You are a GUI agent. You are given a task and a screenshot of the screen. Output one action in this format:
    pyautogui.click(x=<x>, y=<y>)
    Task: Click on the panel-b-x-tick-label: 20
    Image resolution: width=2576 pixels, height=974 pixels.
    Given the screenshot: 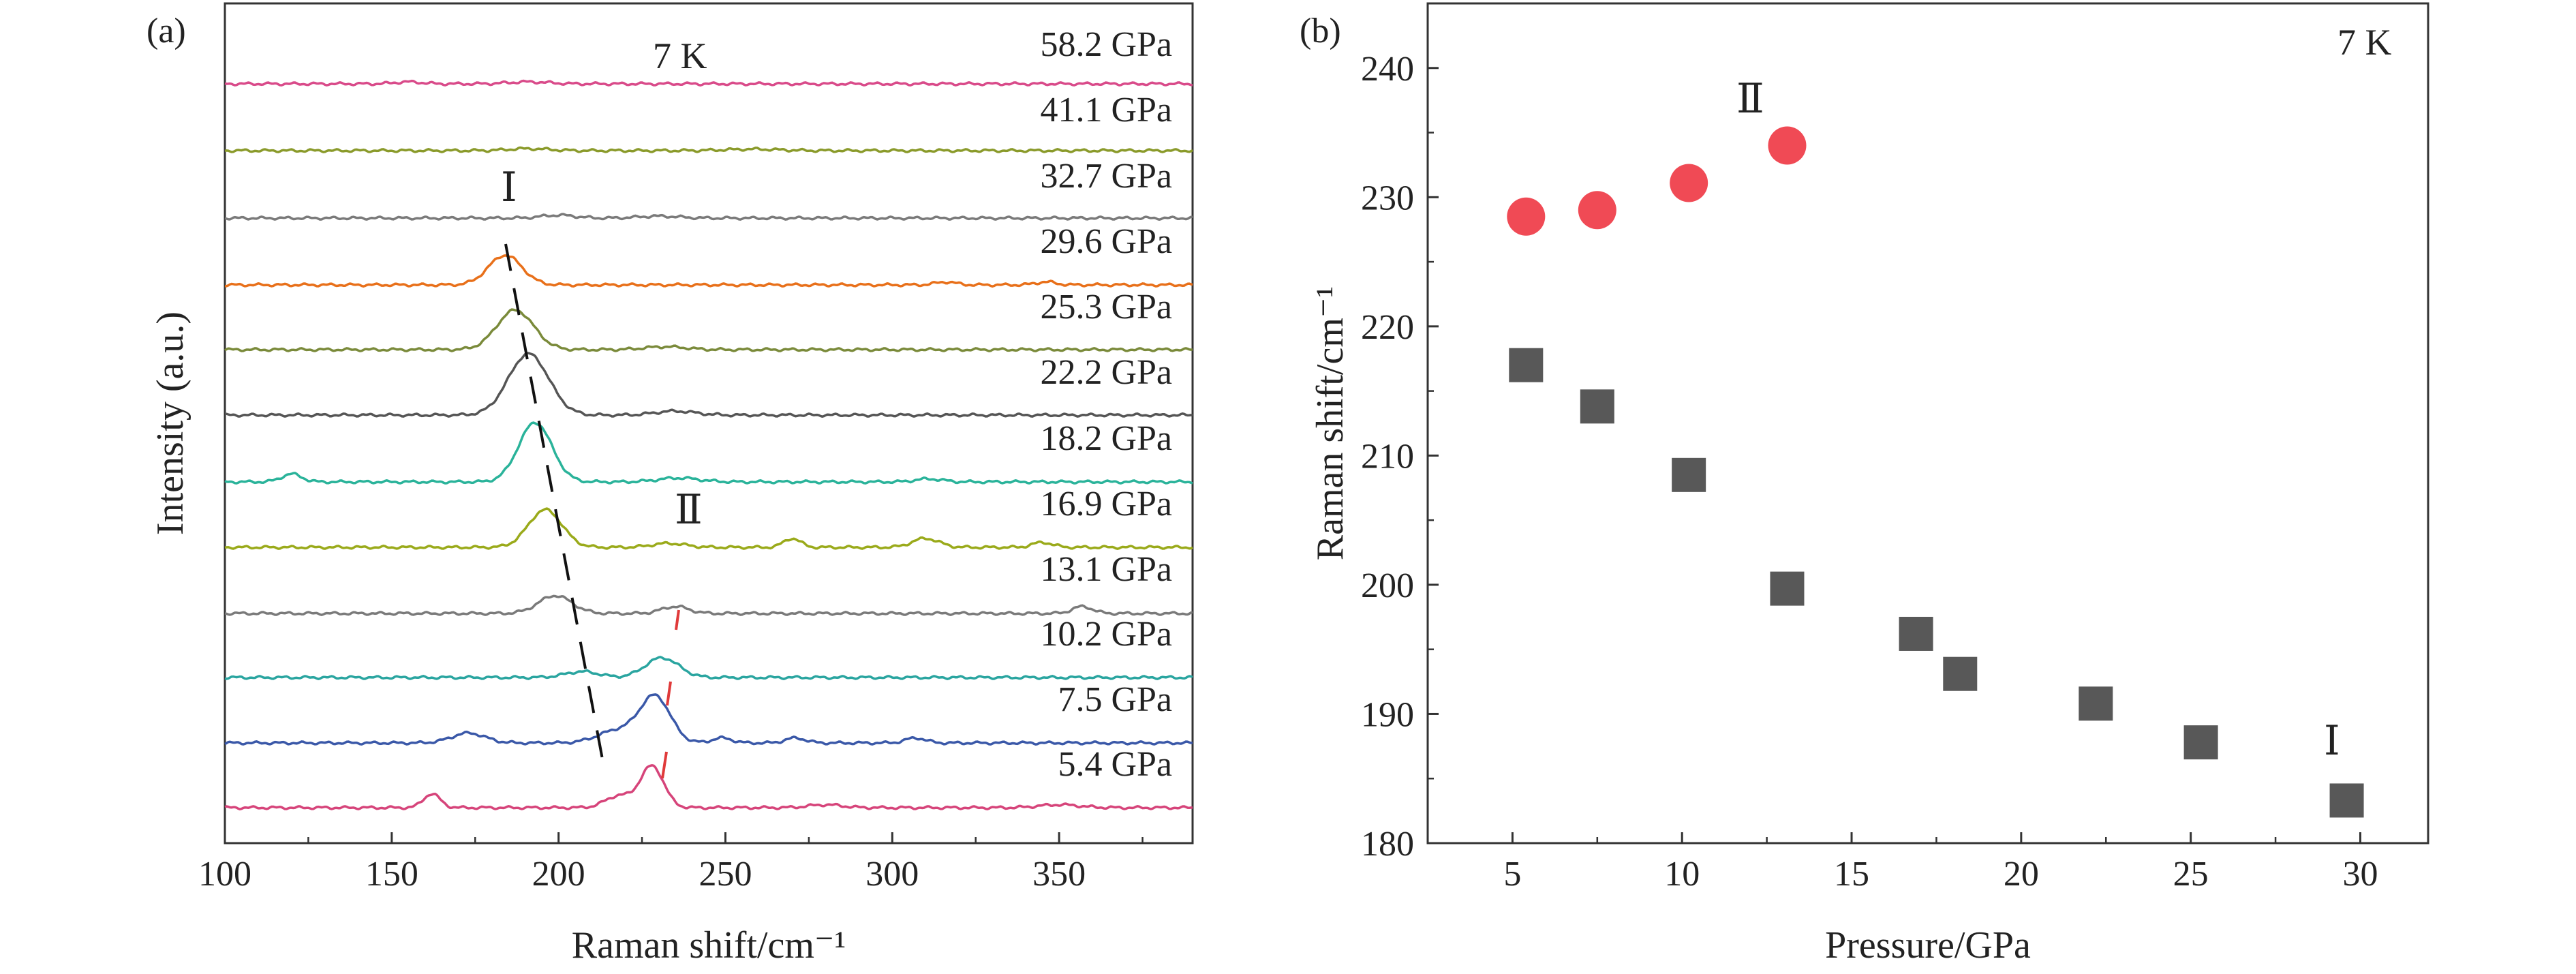 What is the action you would take?
    pyautogui.click(x=2021, y=874)
    